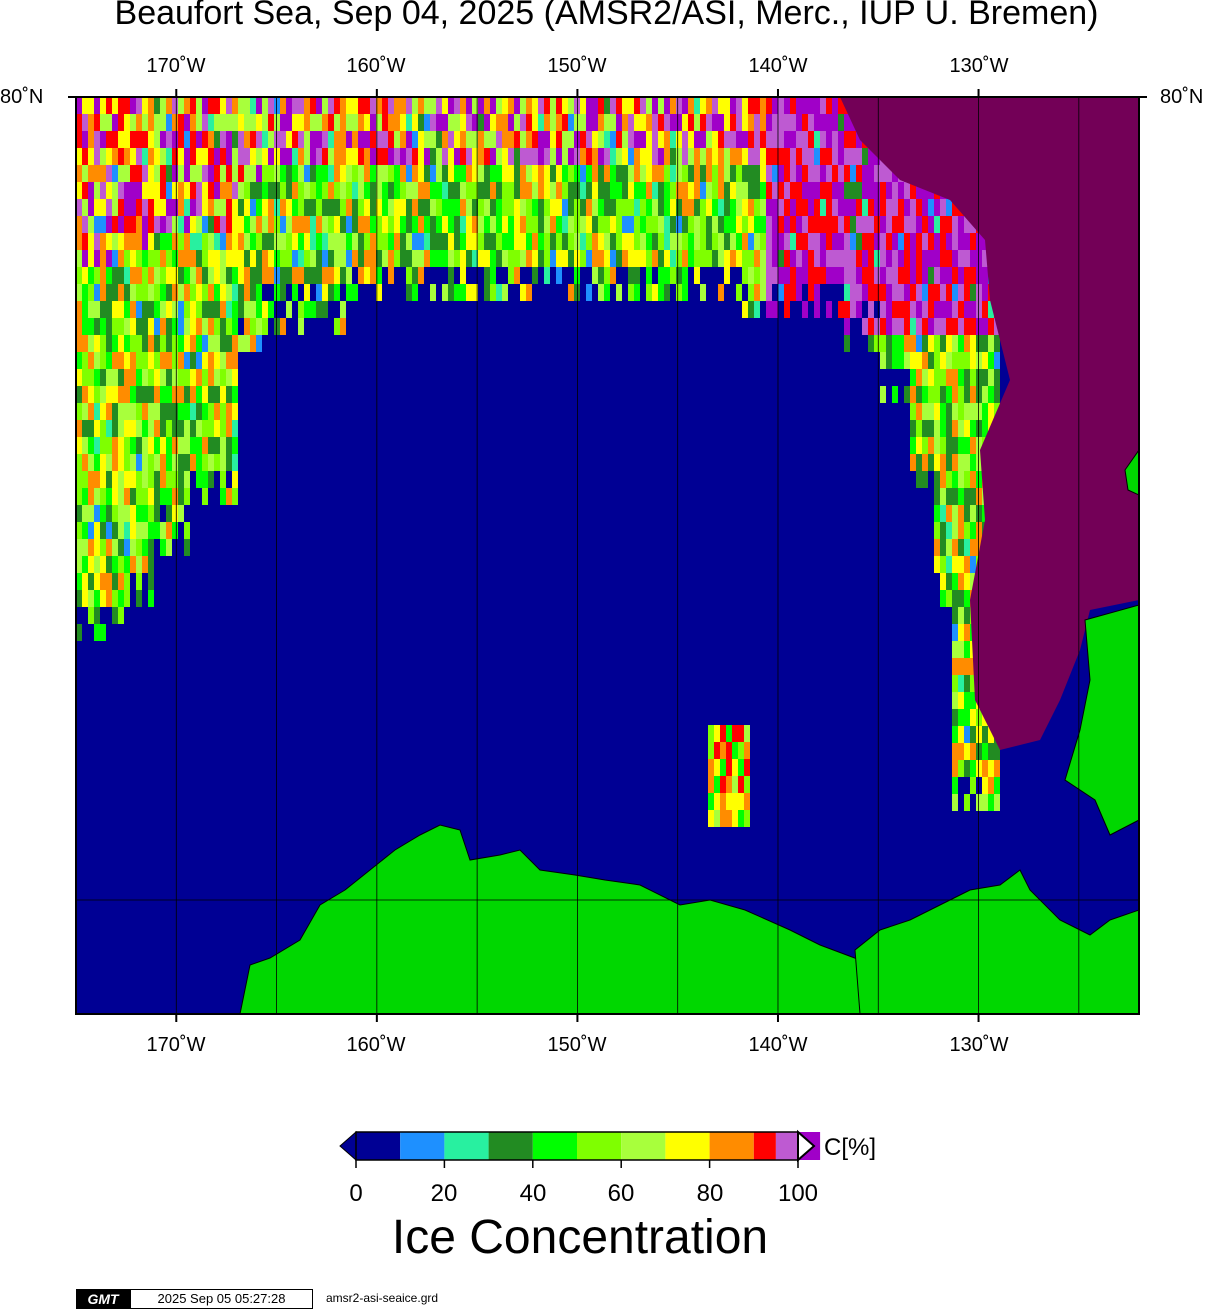 This screenshot has height=1310, width=1213. I want to click on colorbar-tick-20: 20, so click(444, 1193).